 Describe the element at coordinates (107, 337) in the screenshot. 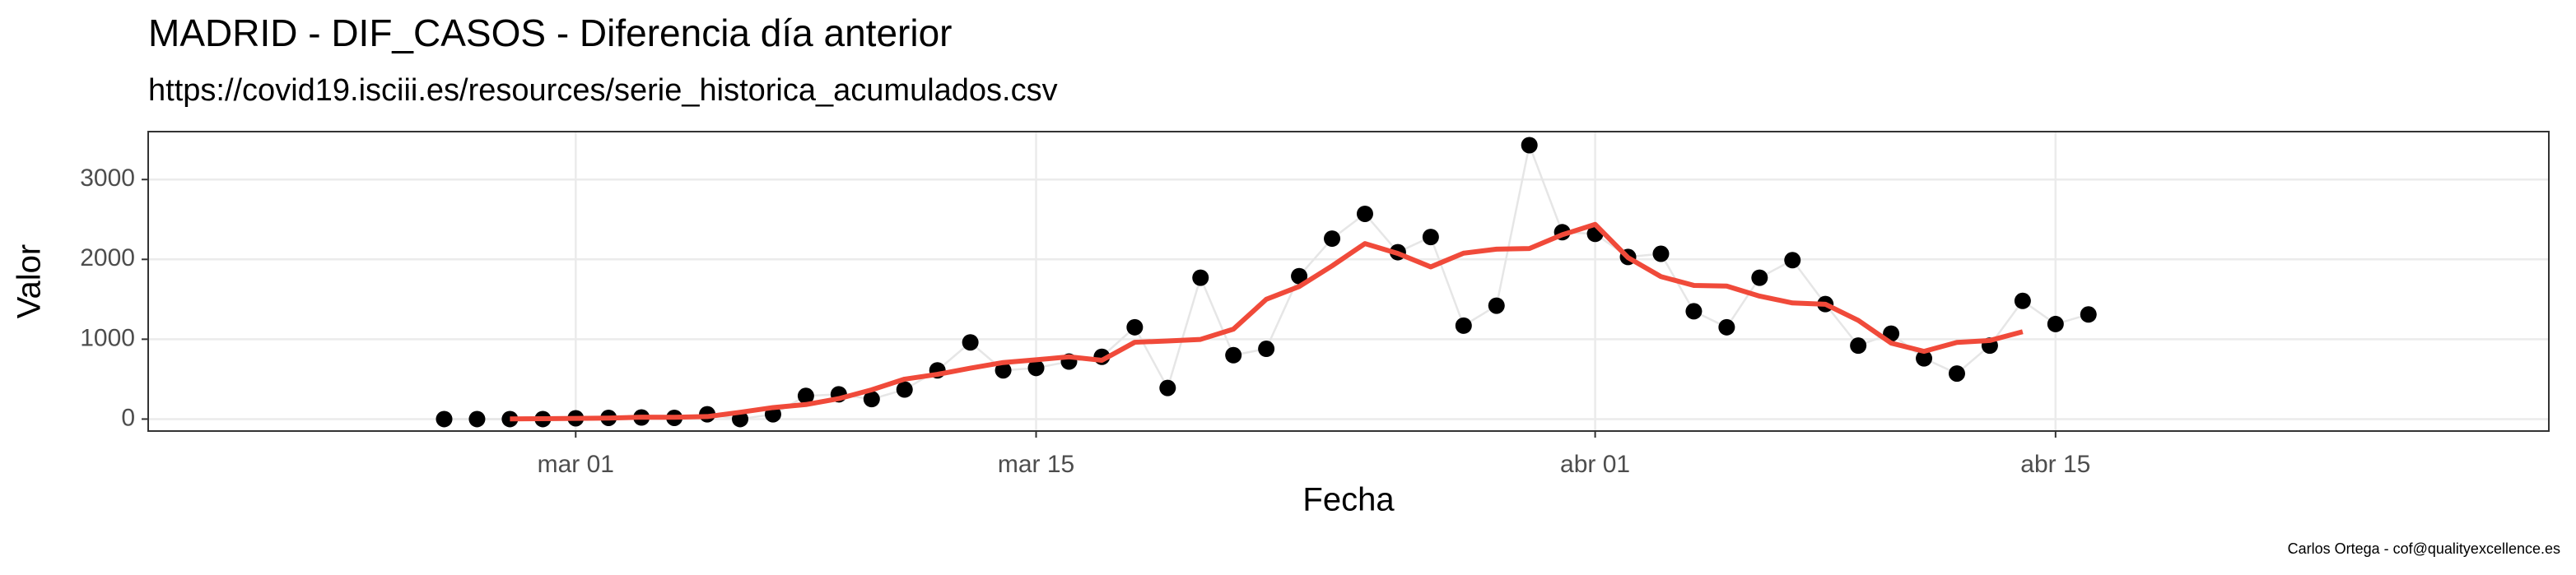

I see `y-tick-label: 1000` at that location.